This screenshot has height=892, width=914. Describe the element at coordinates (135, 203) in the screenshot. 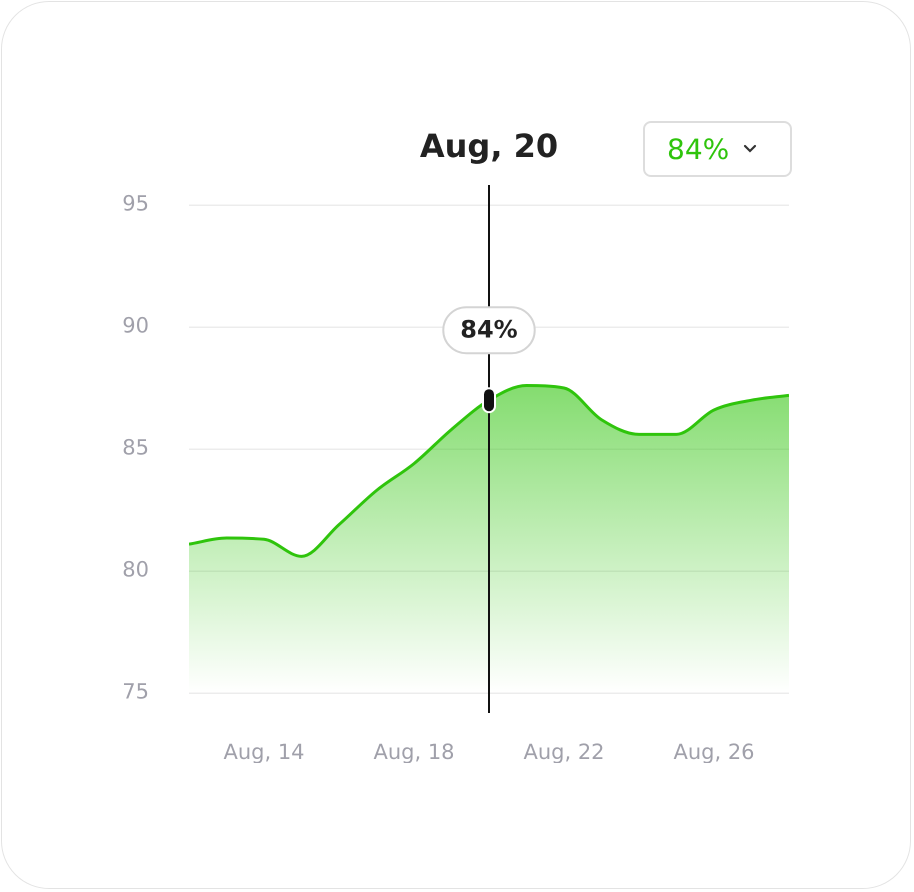

I see `y-tick-label: 95` at that location.